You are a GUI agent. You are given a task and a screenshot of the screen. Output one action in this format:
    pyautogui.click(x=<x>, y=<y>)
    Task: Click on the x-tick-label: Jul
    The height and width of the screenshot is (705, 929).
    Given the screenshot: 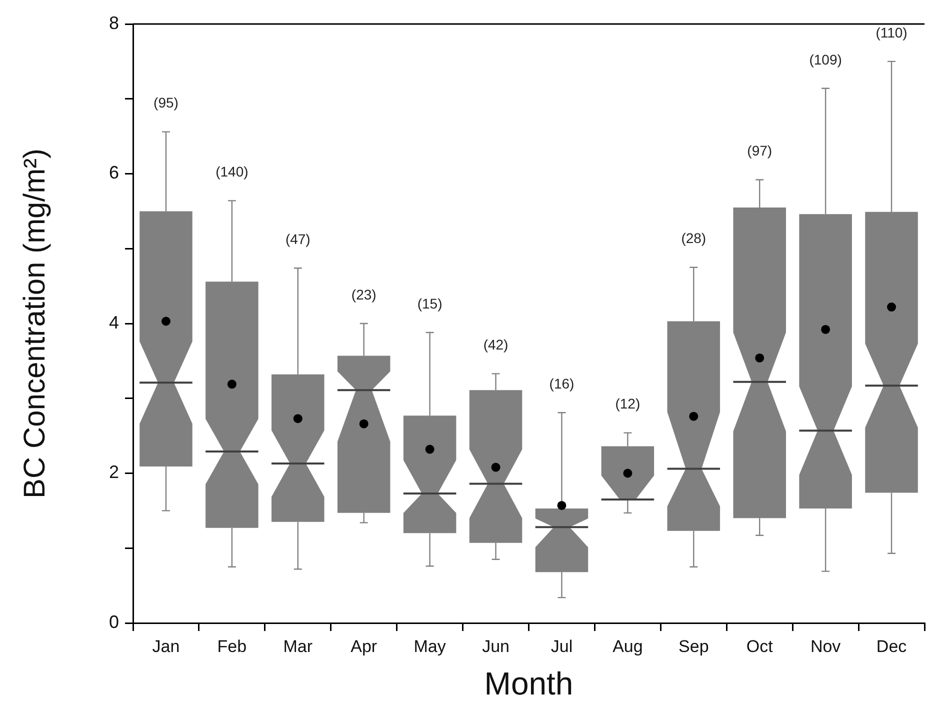 What is the action you would take?
    pyautogui.click(x=561, y=646)
    